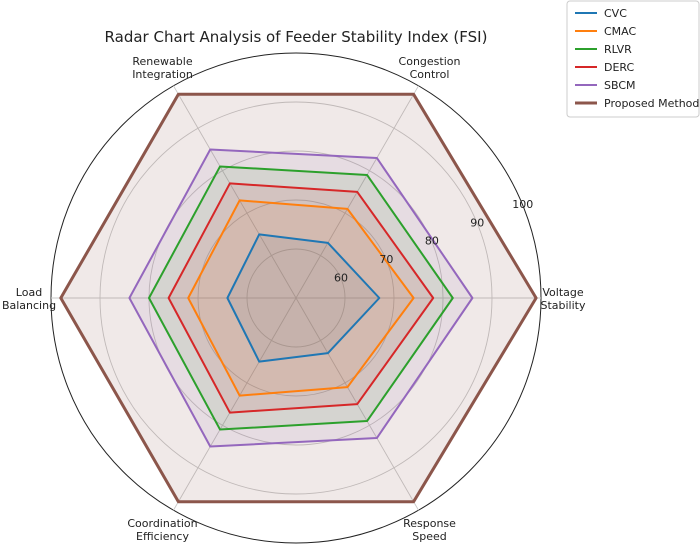 The image size is (700, 557). I want to click on axis-label-3: Load Balancing, so click(29, 299).